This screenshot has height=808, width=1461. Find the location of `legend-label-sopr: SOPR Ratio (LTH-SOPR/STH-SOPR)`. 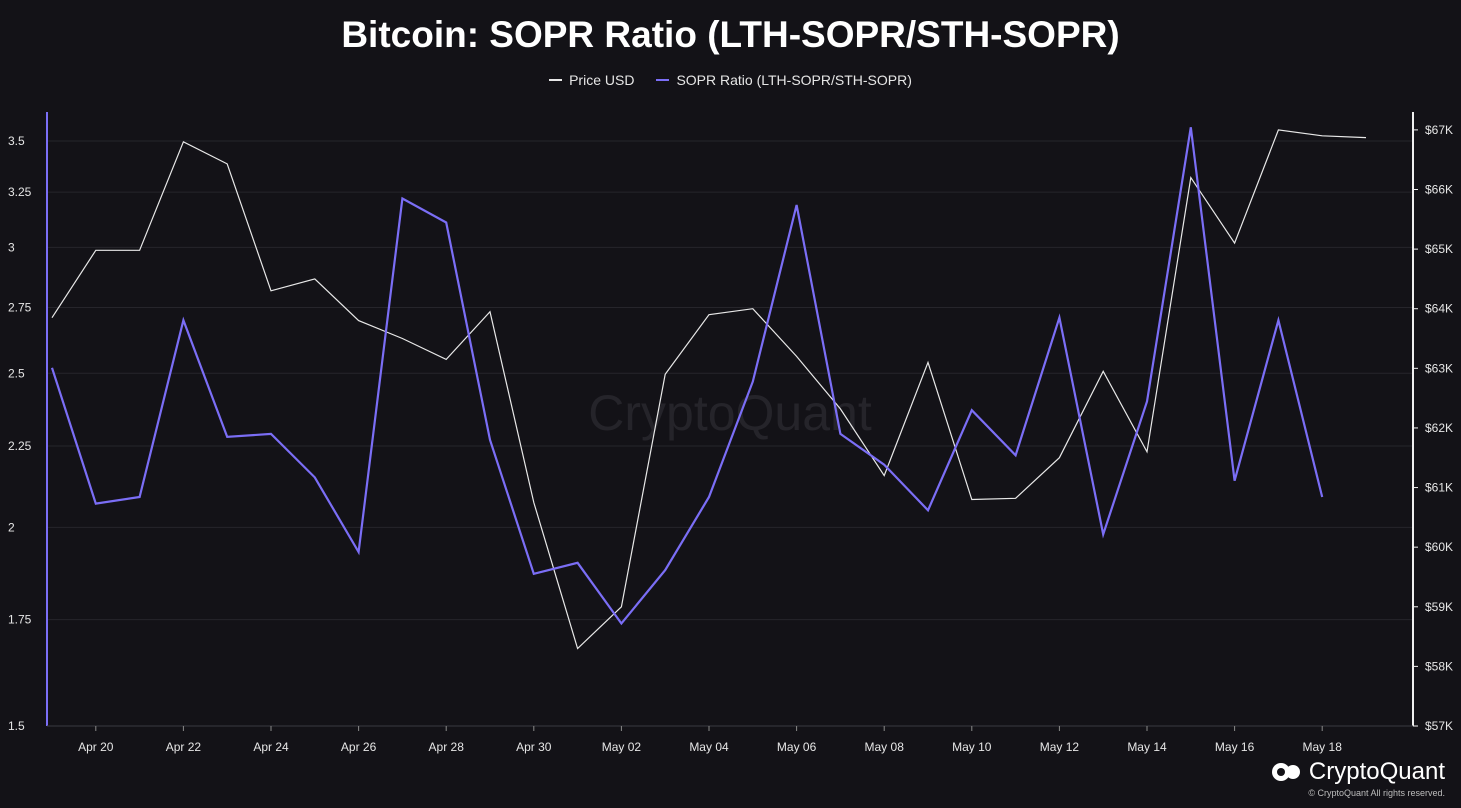

legend-label-sopr: SOPR Ratio (LTH-SOPR/STH-SOPR) is located at coordinates (794, 80).